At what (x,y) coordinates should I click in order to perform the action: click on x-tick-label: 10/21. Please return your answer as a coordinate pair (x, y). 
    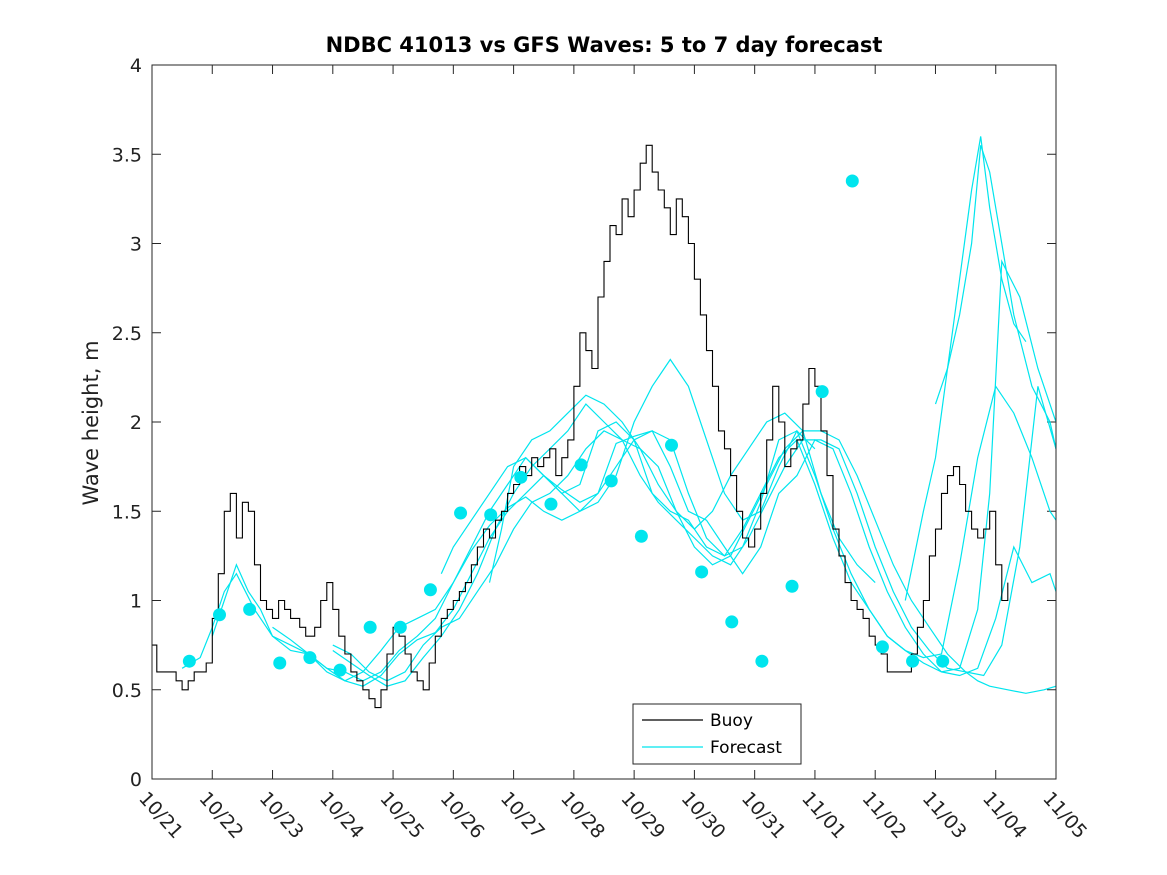
    Looking at the image, I should click on (160, 815).